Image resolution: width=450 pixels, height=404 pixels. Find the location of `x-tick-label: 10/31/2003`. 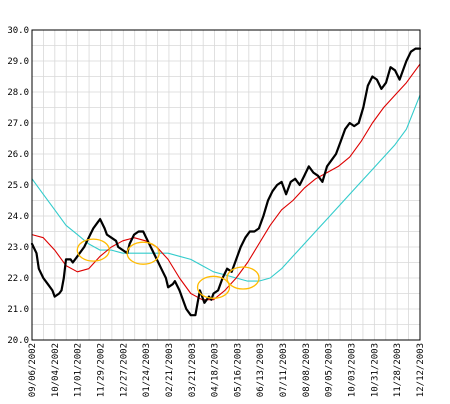

x-tick-label: 10/31/2003 is located at coordinates (375, 370).